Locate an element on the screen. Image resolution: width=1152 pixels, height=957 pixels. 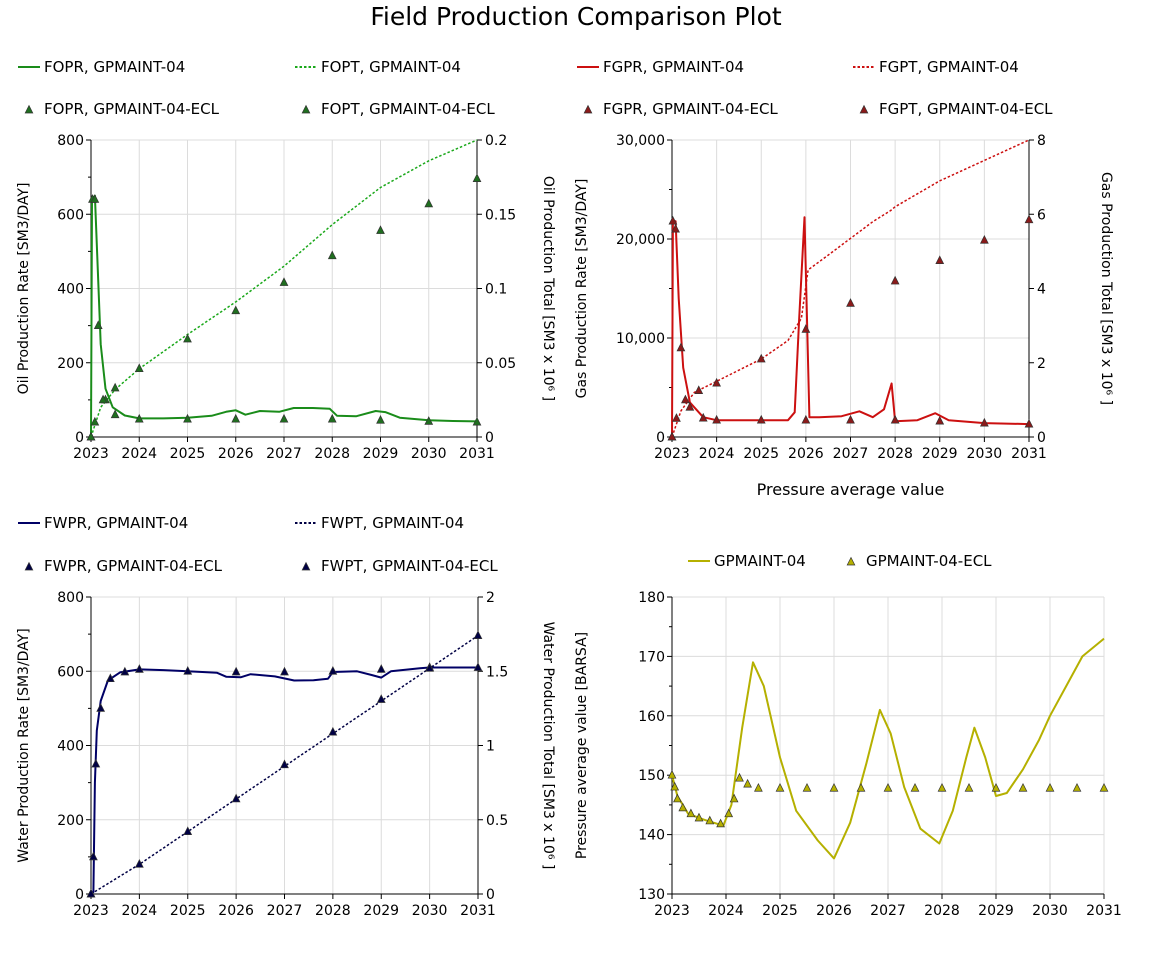
y-tick-label-right: 0.05 is located at coordinates (500, 364).